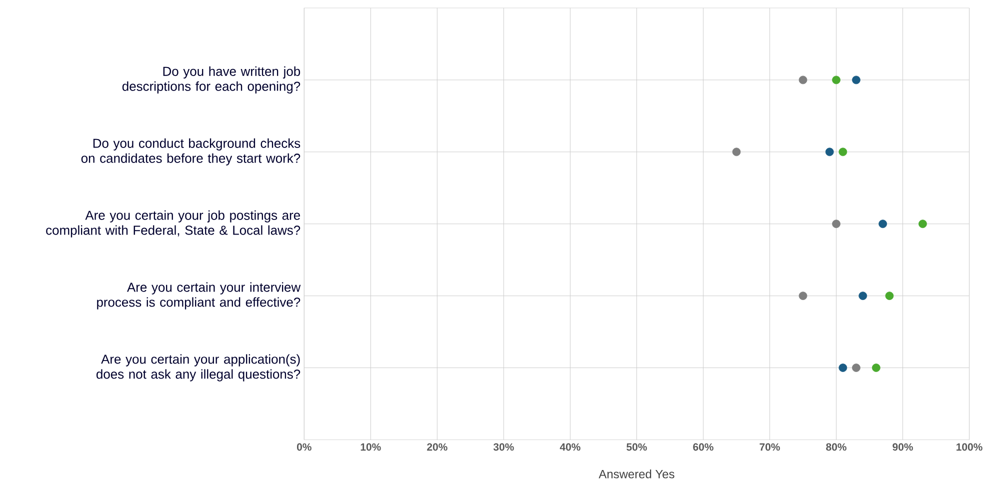 This screenshot has height=498, width=986. Describe the element at coordinates (636, 474) in the screenshot. I see `x-axis-title: Answered Yes` at that location.